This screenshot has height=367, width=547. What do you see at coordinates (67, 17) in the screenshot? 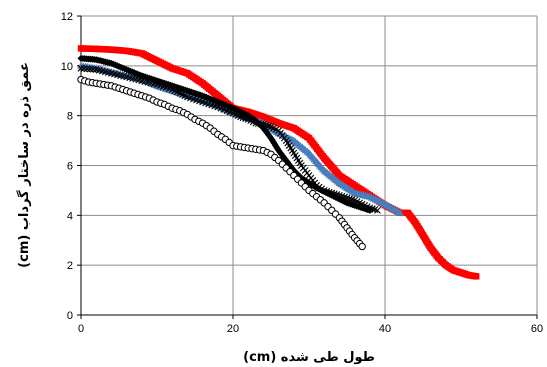
I see `y-tick-label: 12` at bounding box center [67, 17].